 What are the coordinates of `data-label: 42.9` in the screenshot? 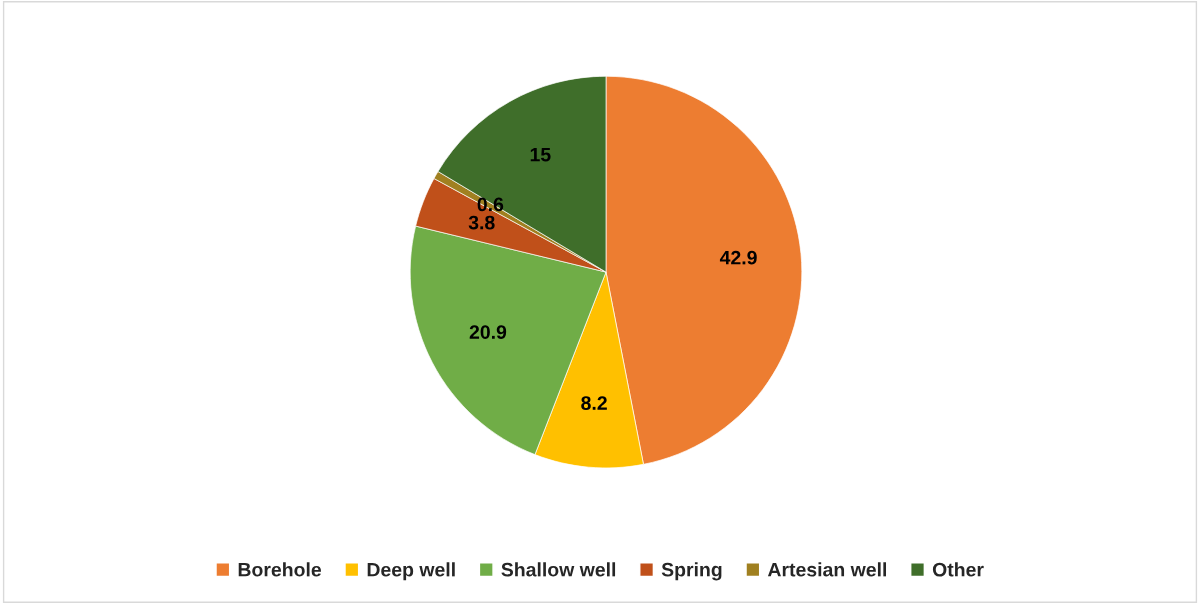 It's located at (738, 257).